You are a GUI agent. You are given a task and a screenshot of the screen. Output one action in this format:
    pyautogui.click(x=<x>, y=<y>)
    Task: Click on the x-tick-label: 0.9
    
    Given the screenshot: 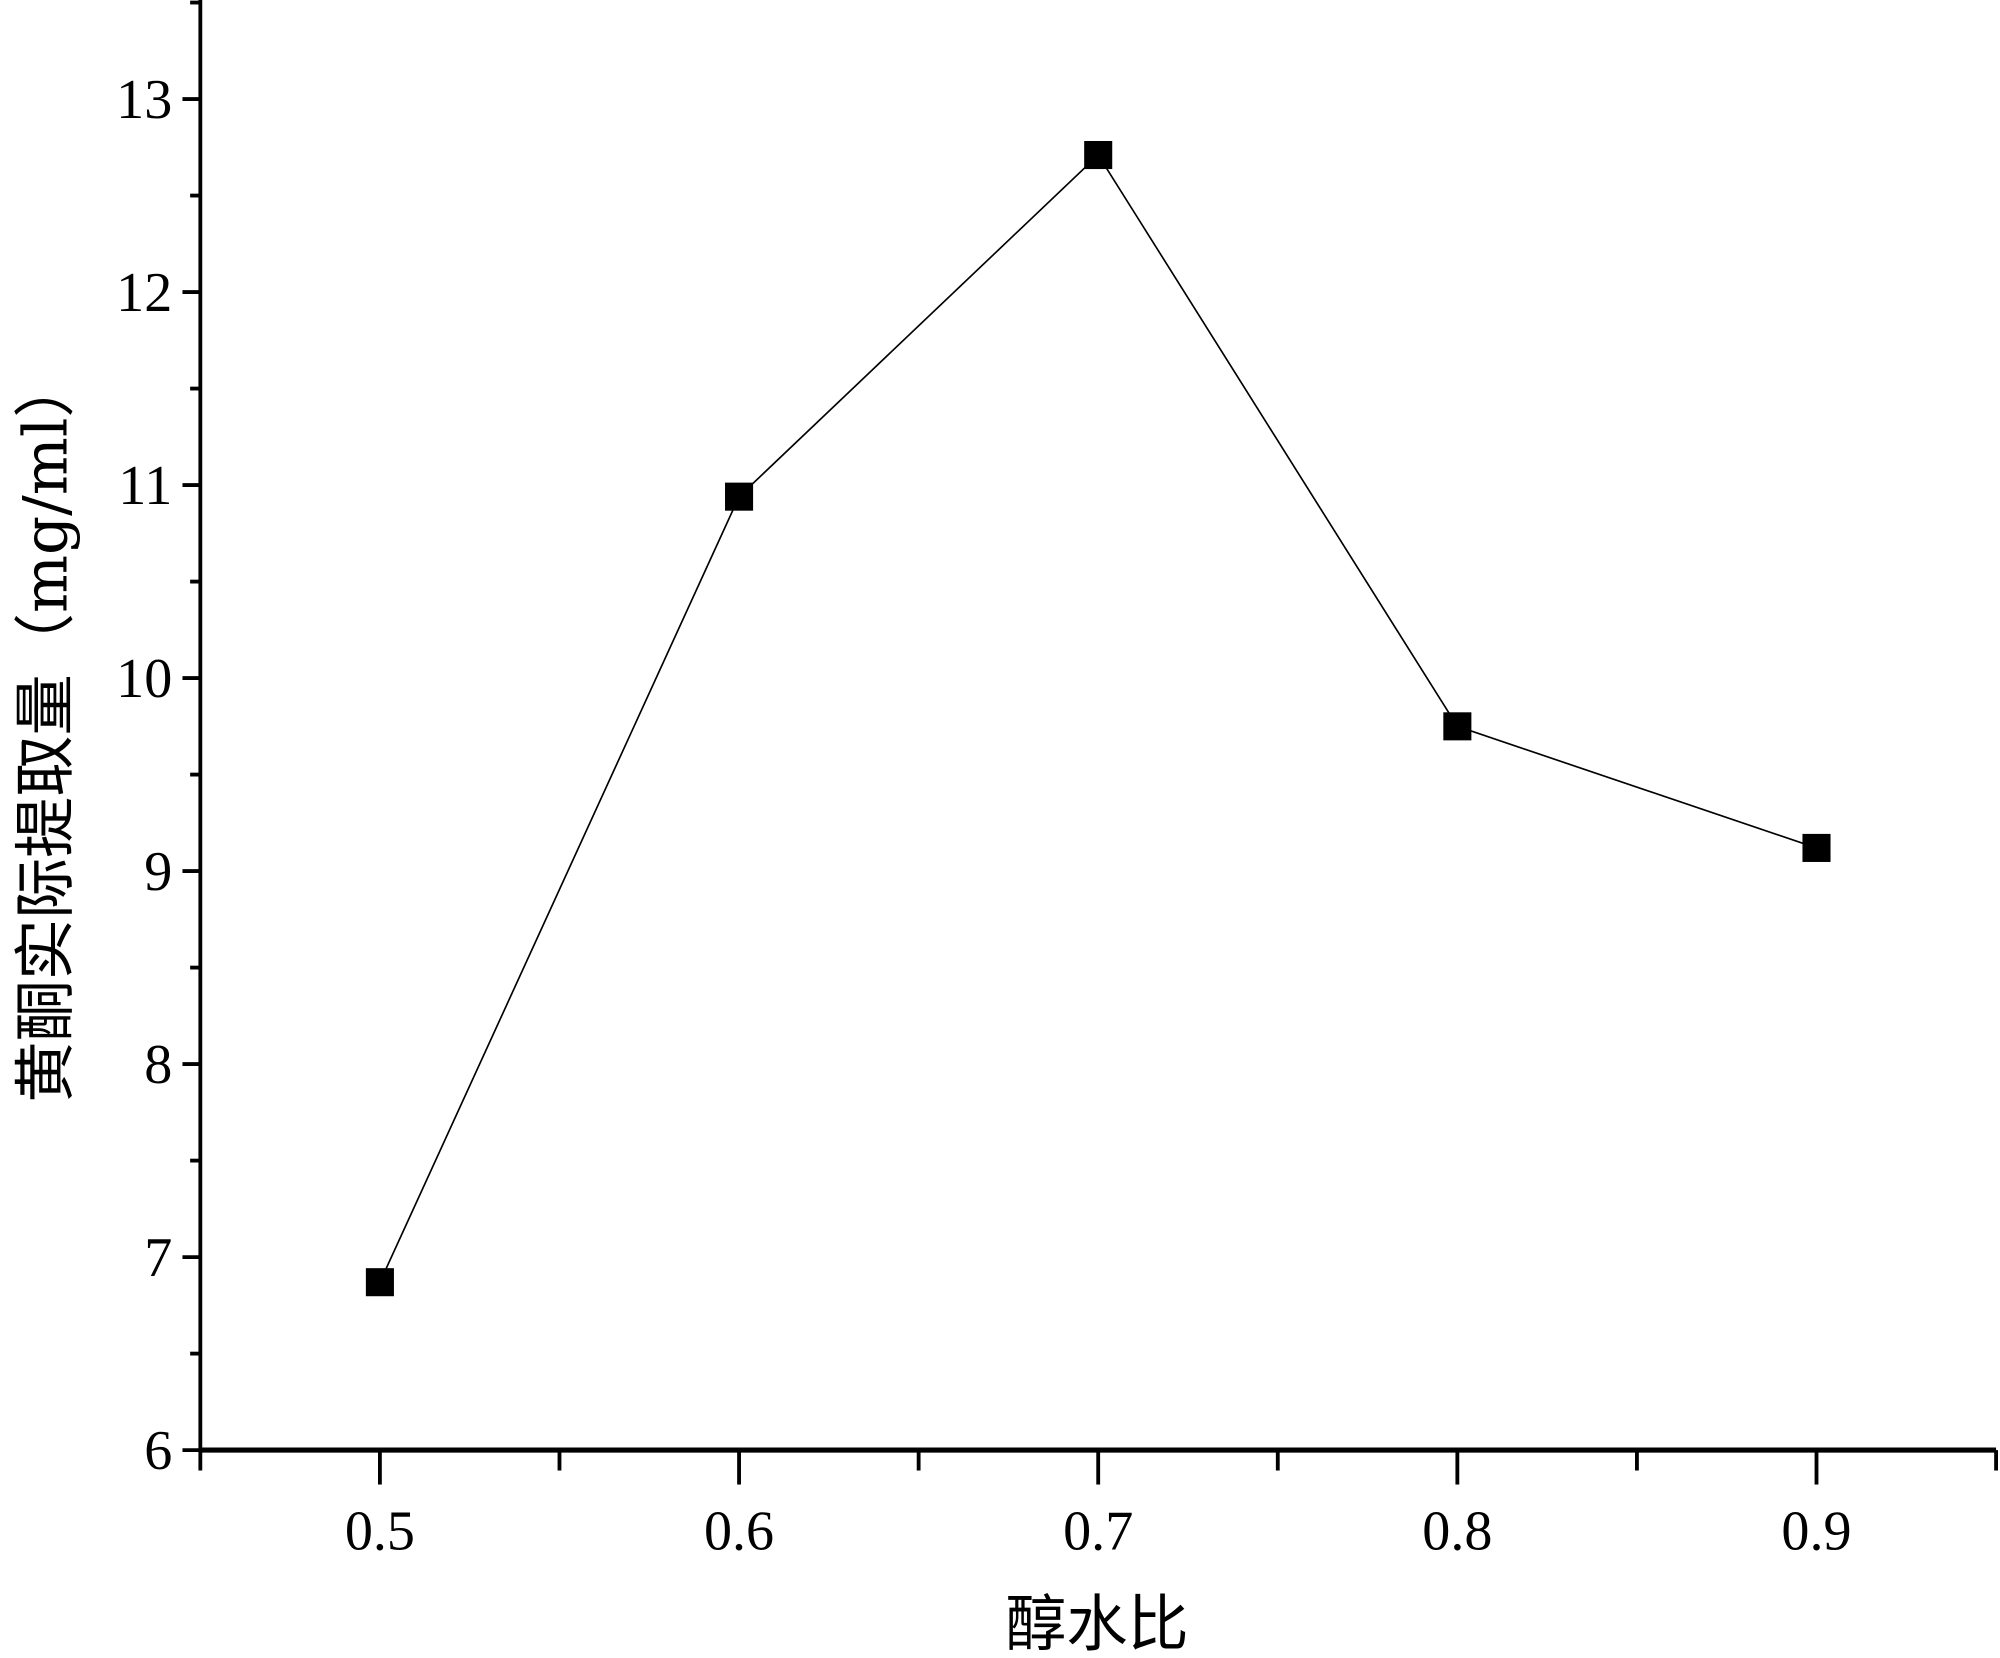 What is the action you would take?
    pyautogui.click(x=1816, y=1532)
    